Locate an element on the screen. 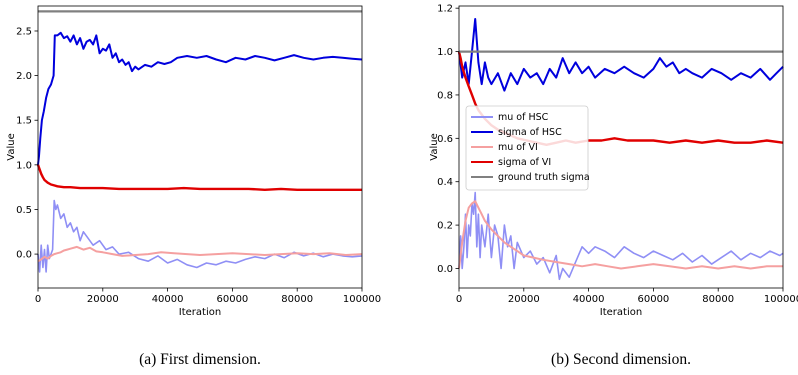  panel-b-ytick-label: 0.2 is located at coordinates (445, 226).